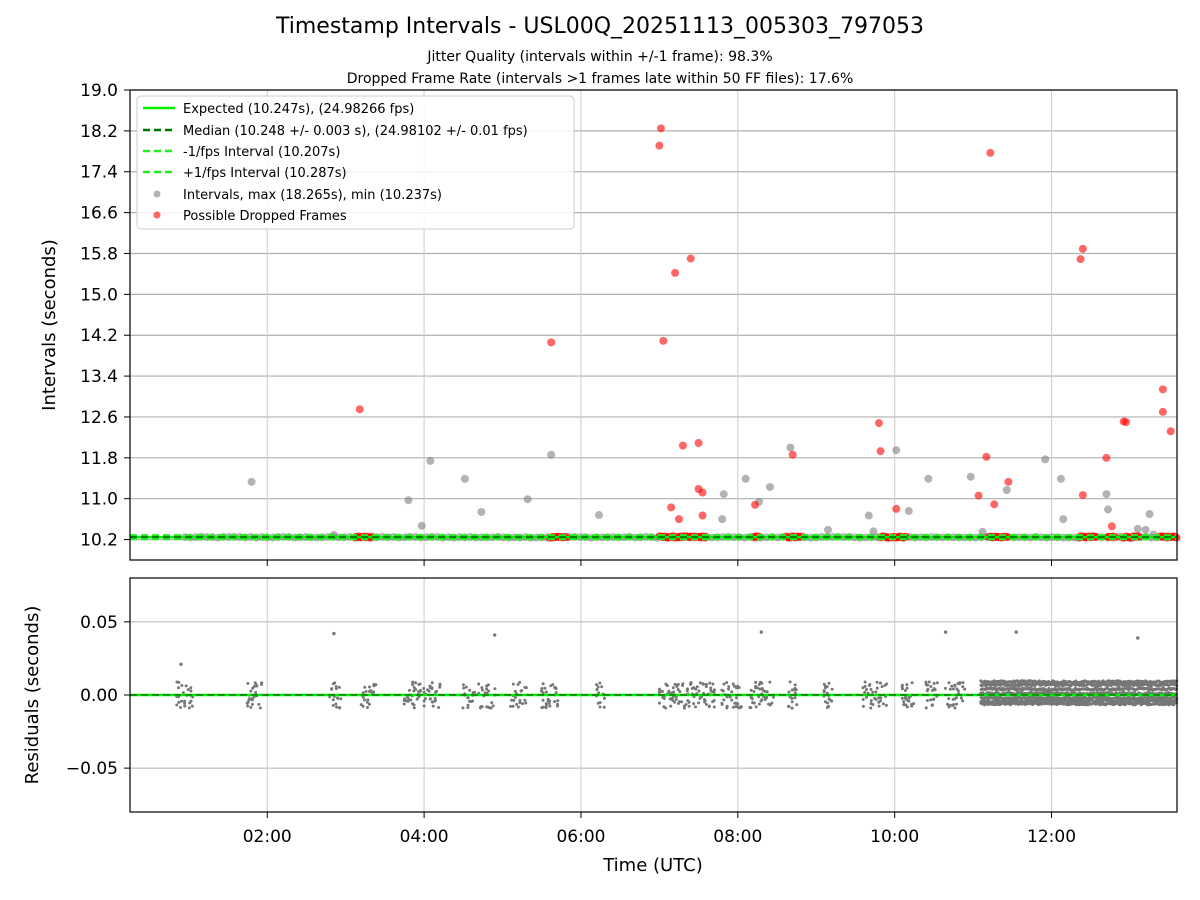 The image size is (1200, 900). I want to click on top-y-tick-label: 19.0, so click(99, 91).